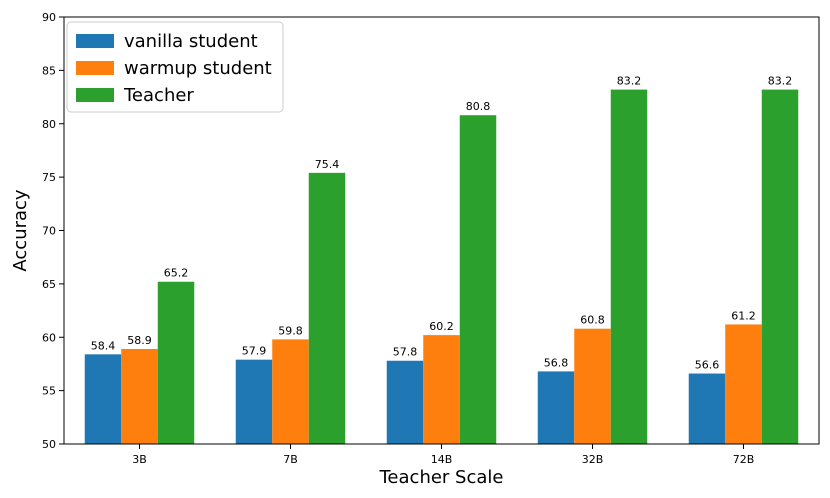  Describe the element at coordinates (49, 17) in the screenshot. I see `y-tick-label: 90` at that location.